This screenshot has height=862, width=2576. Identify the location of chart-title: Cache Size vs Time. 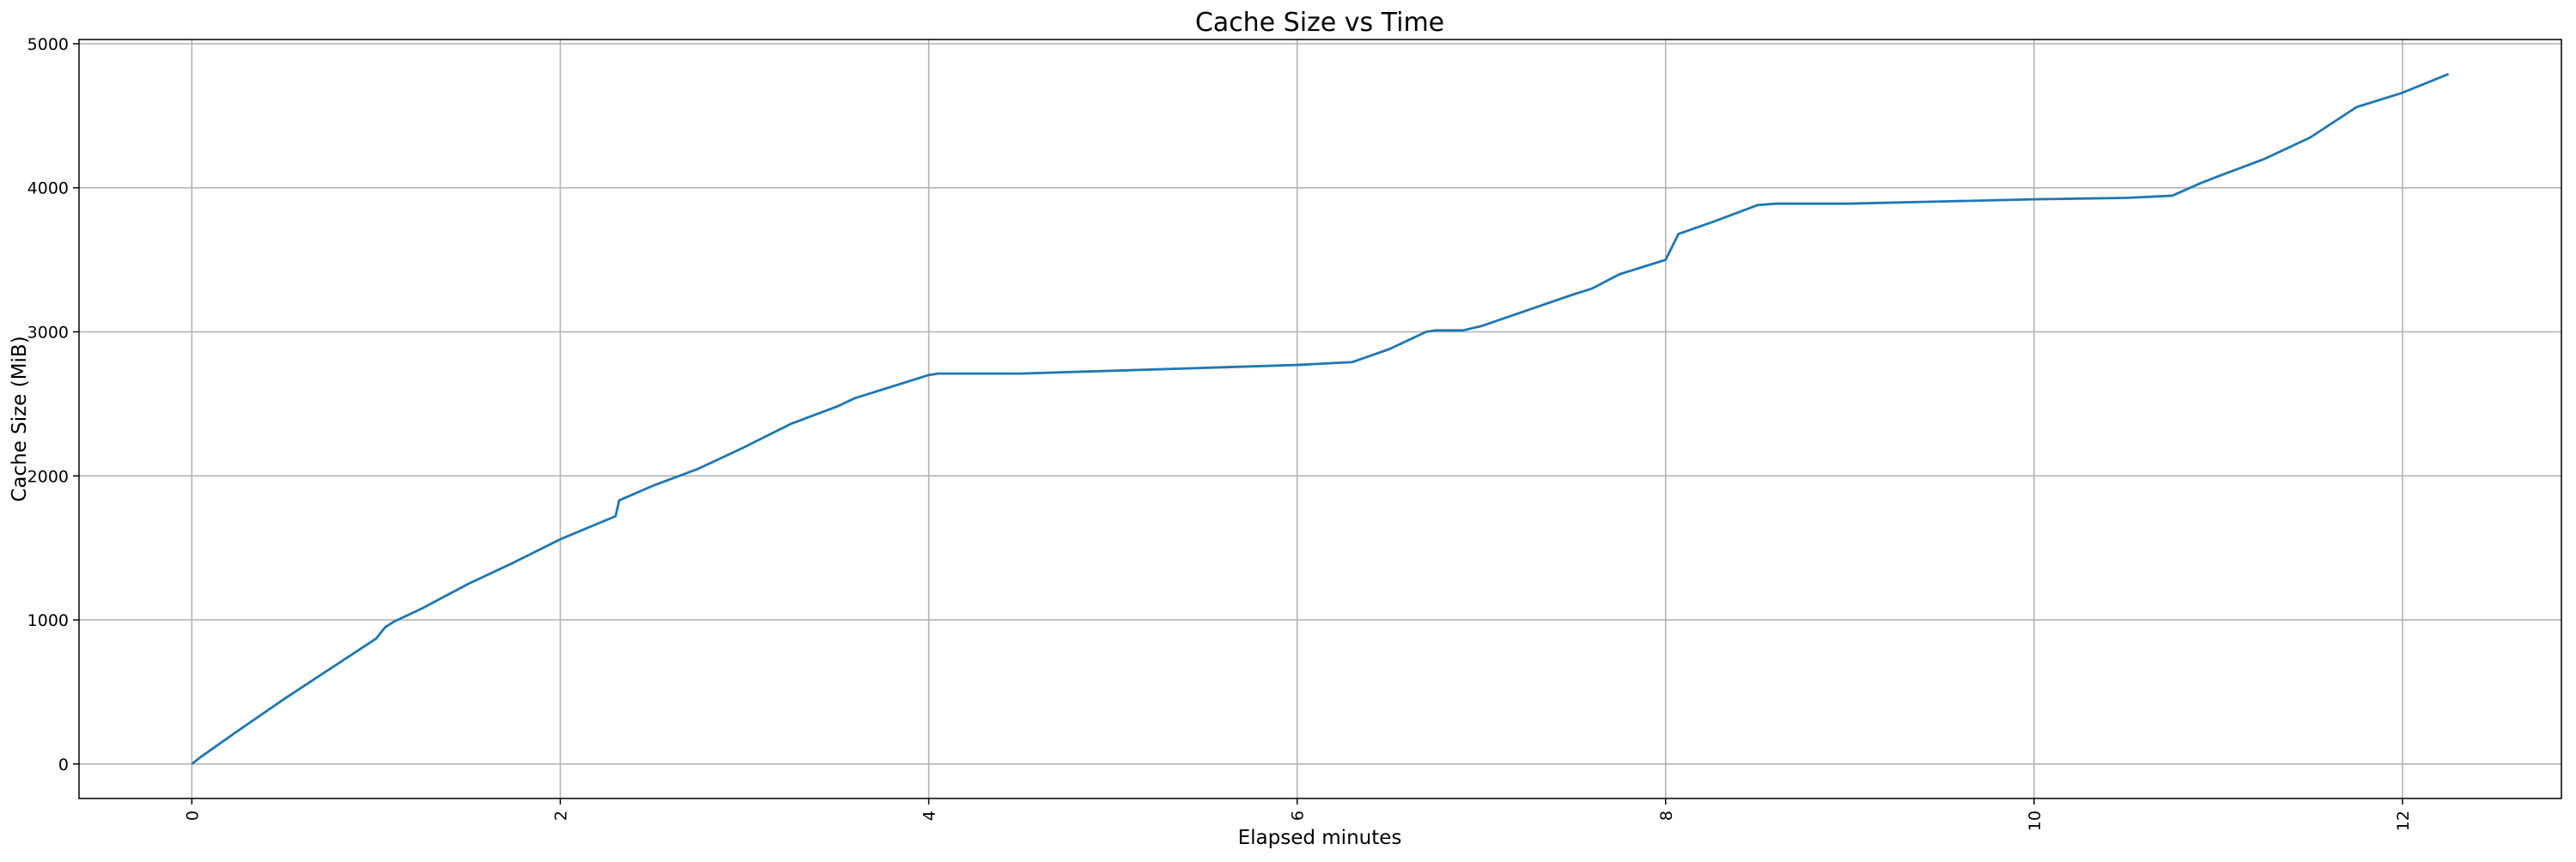
(1319, 23).